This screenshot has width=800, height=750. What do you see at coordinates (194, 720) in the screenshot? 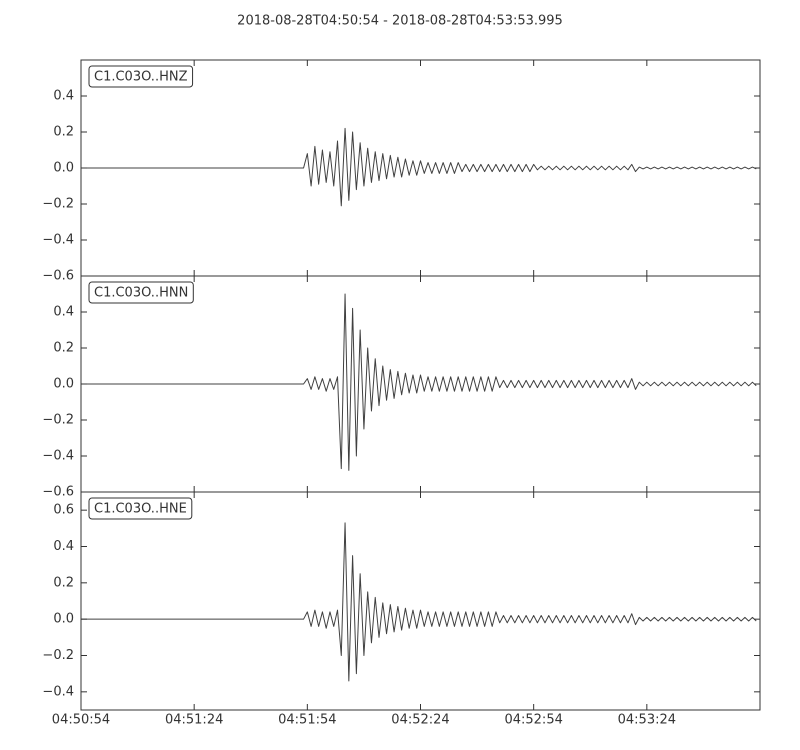
I see `x-tick-label: 04:51:24` at bounding box center [194, 720].